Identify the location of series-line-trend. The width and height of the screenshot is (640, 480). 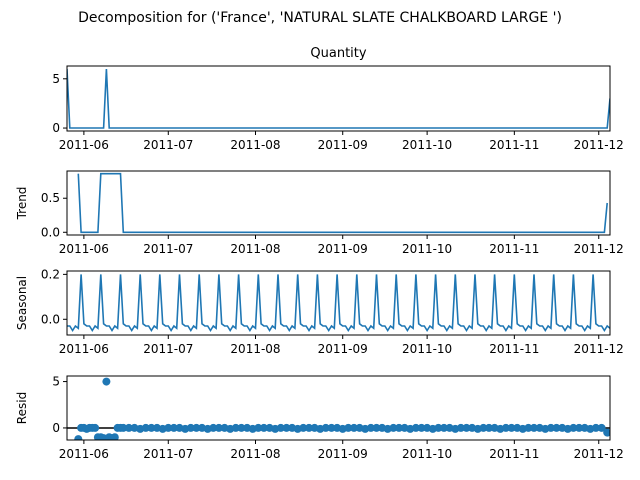
(342, 203).